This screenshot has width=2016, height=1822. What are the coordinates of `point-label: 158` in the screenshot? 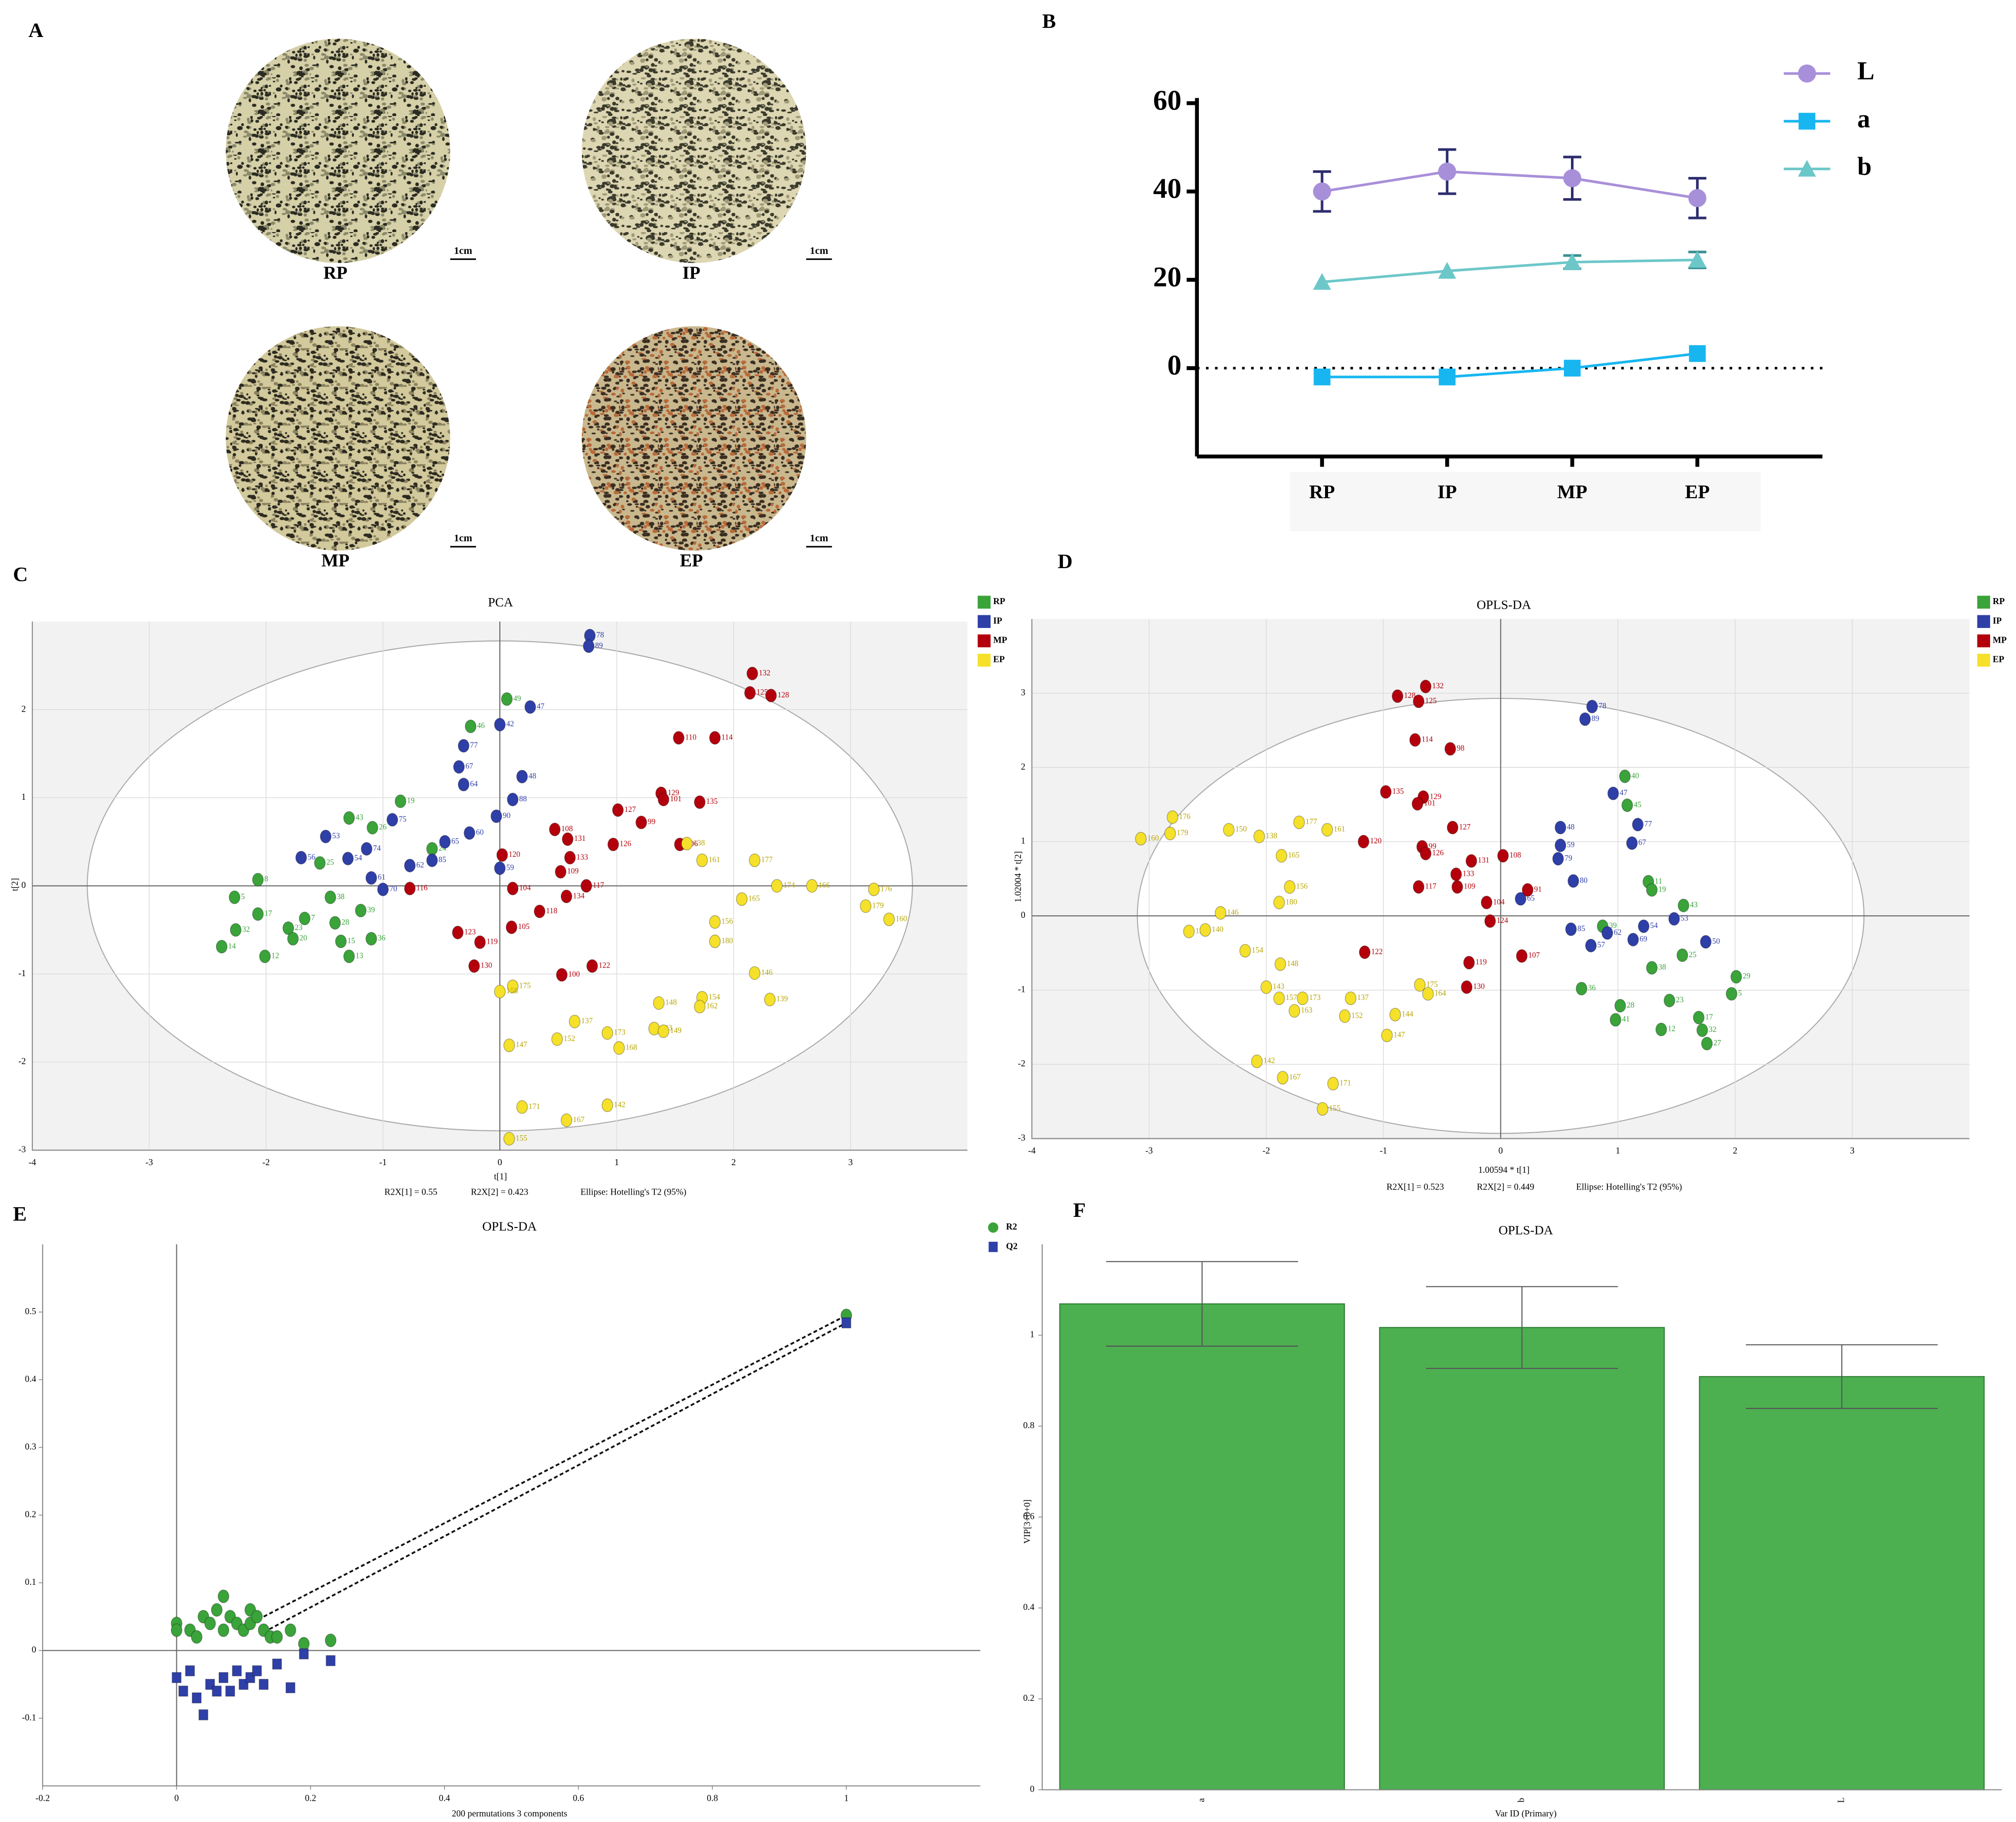 It's located at (512, 991).